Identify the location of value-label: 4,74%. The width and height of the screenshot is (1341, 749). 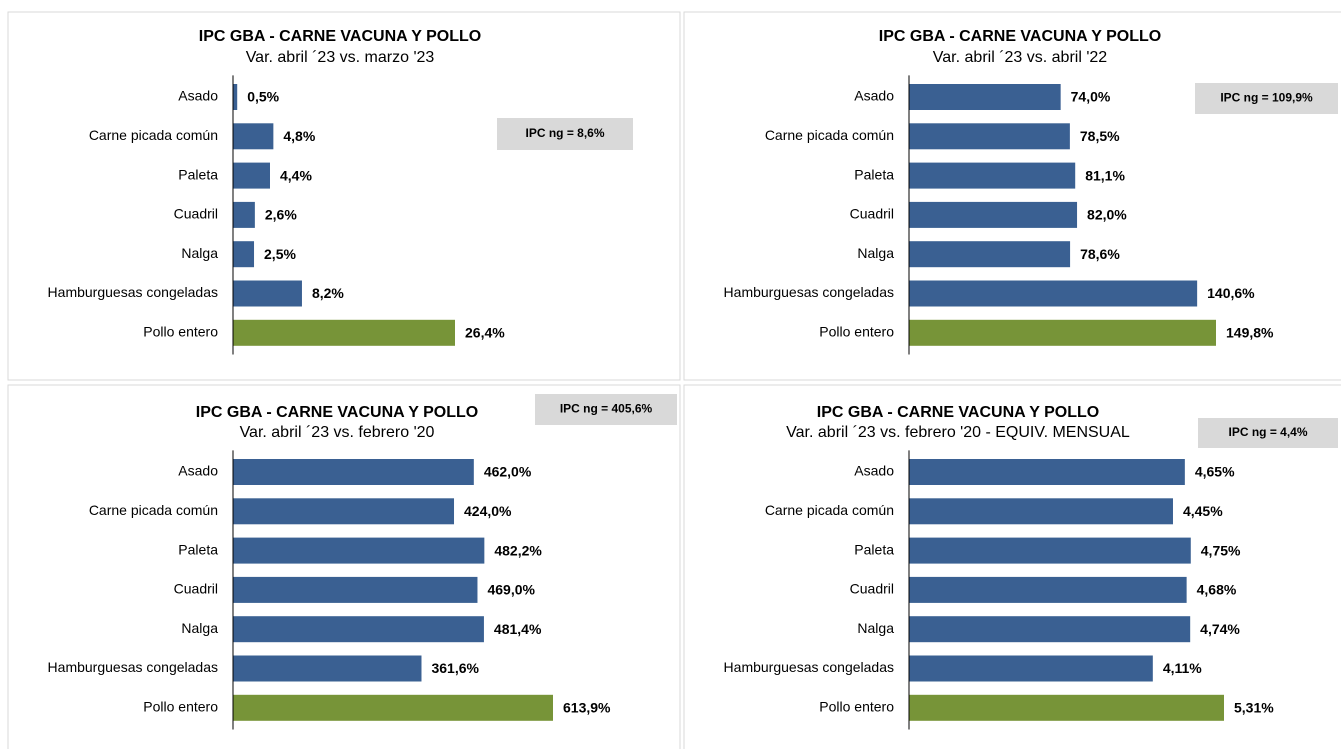
(1220, 629).